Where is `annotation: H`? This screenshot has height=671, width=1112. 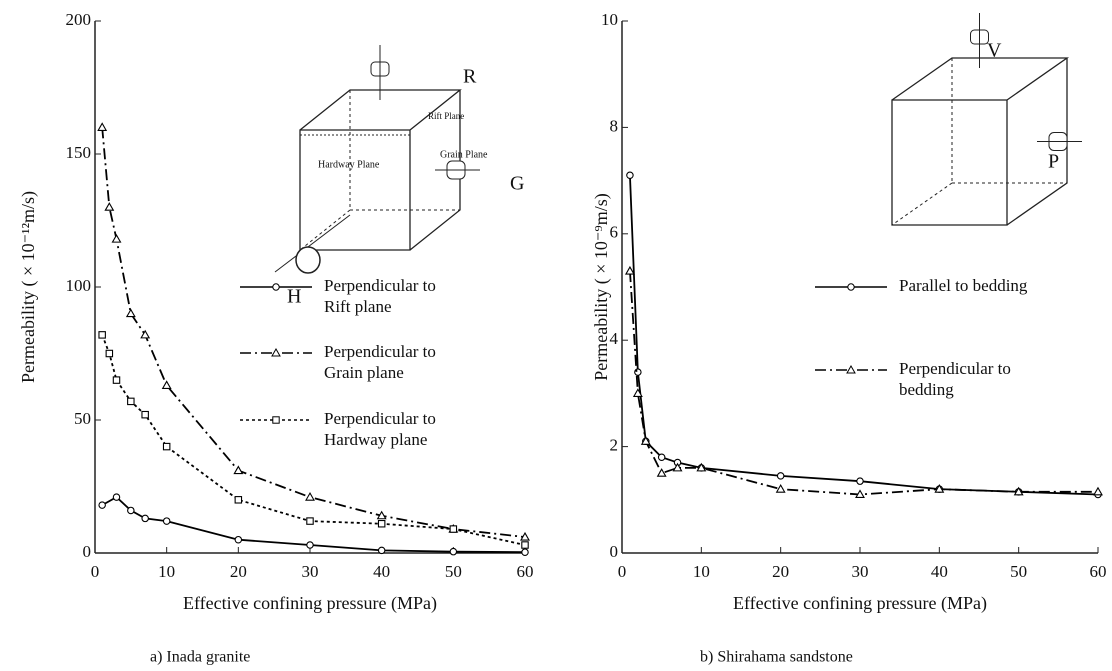 annotation: H is located at coordinates (294, 297).